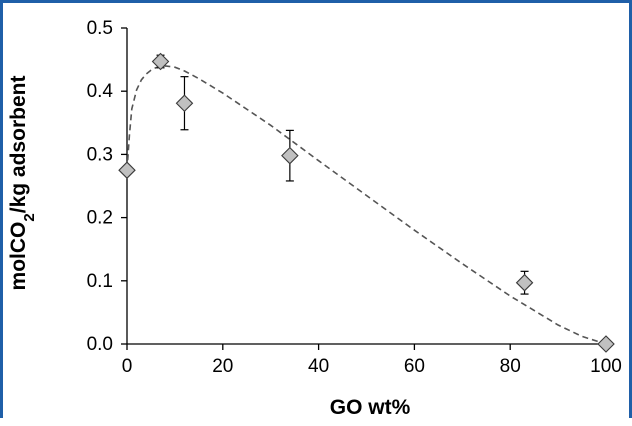 Image resolution: width=632 pixels, height=426 pixels. Describe the element at coordinates (100, 344) in the screenshot. I see `y-tick-label: 0.0` at that location.